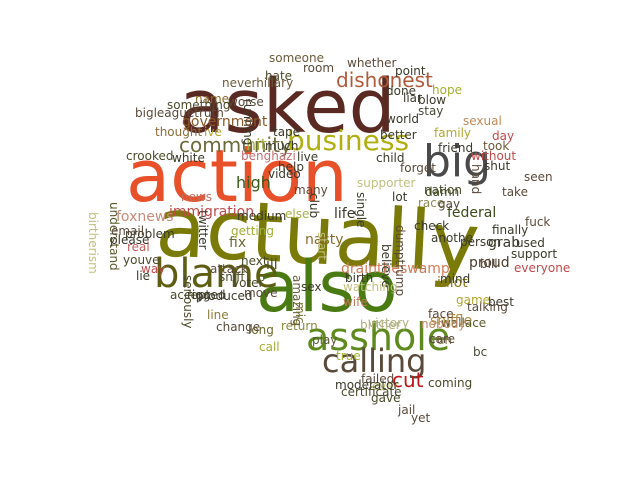  What do you see at coordinates (390, 158) in the screenshot?
I see `word: child` at bounding box center [390, 158].